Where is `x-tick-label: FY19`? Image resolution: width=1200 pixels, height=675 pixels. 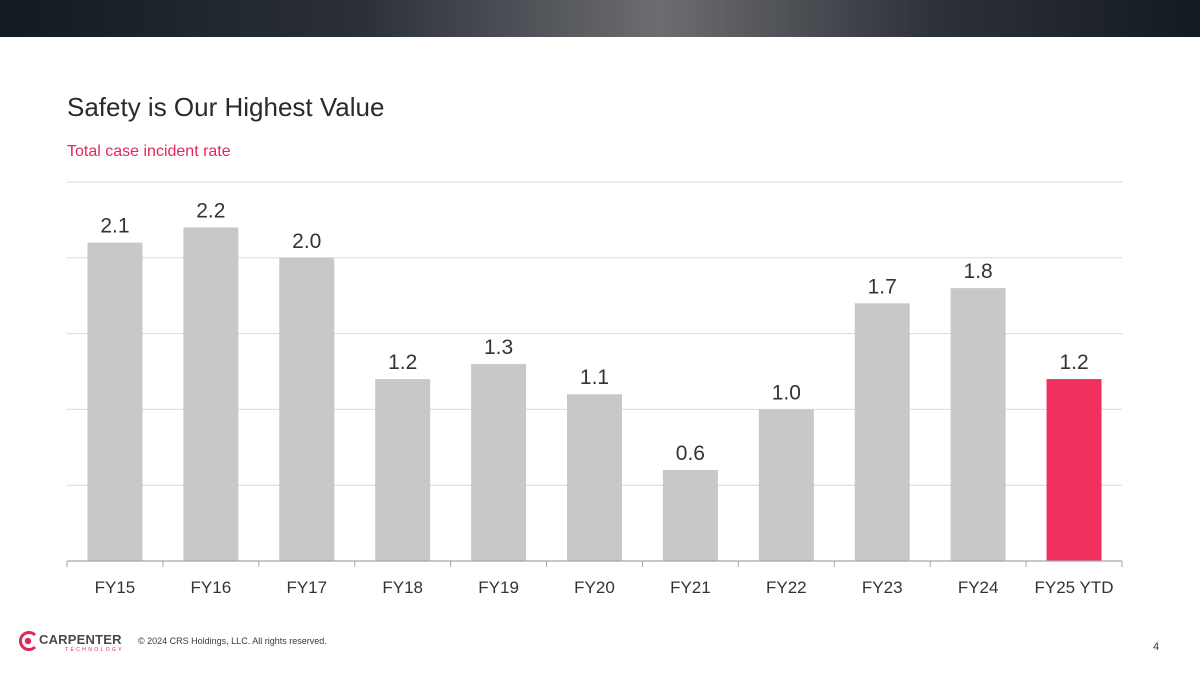 x-tick-label: FY19 is located at coordinates (498, 587).